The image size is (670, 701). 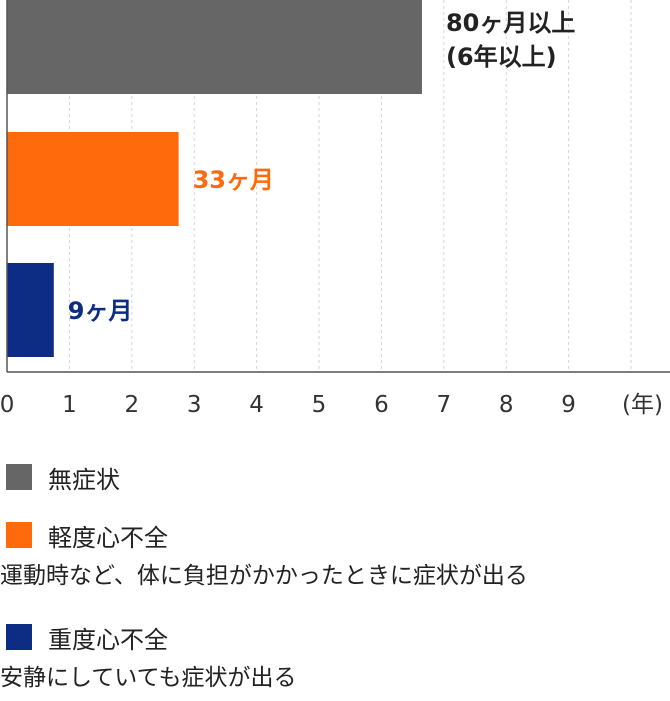 I want to click on legend-item-asymptomatic: 無症状, so click(x=63, y=478).